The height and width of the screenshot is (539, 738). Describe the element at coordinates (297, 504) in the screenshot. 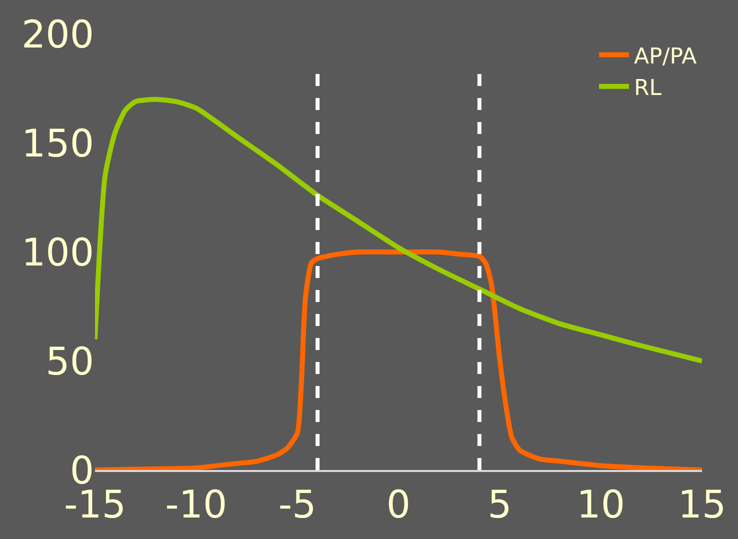

I see `x-tick-label: -5` at that location.